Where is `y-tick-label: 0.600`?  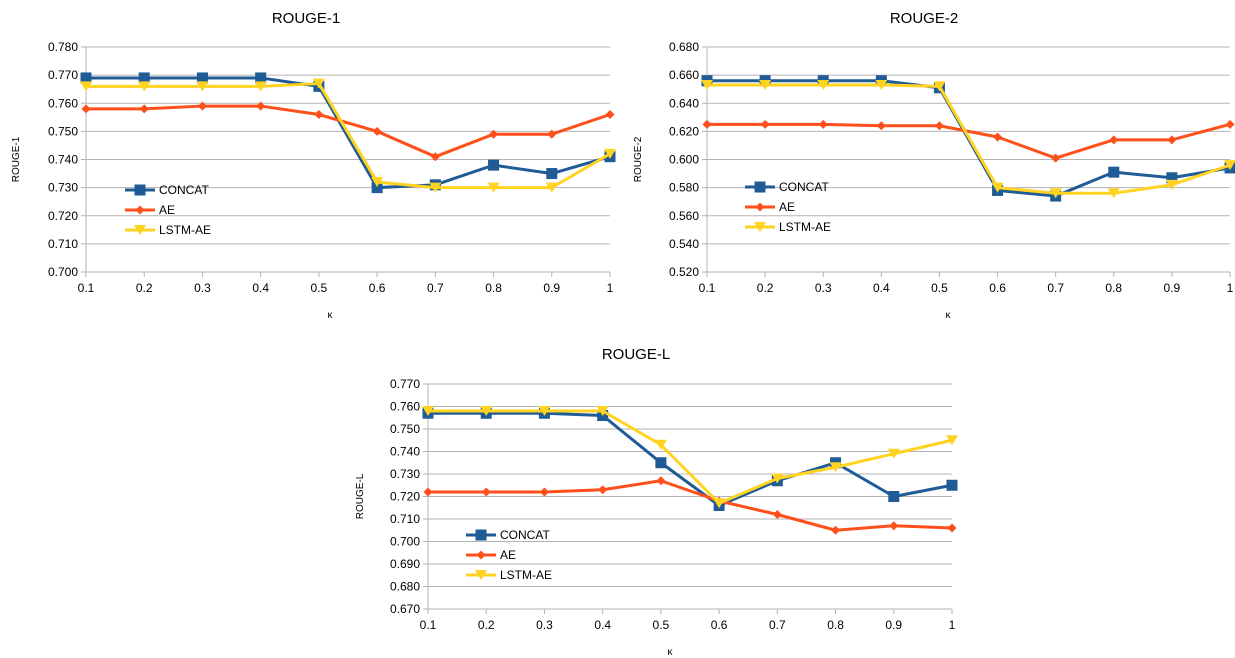
y-tick-label: 0.600 is located at coordinates (684, 160).